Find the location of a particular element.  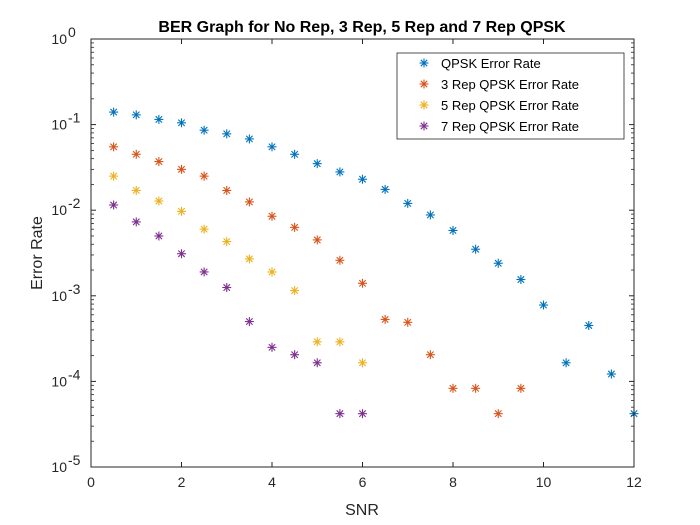

legend-label-7-rep: 7 Rep QPSK Error Rate is located at coordinates (510, 126).